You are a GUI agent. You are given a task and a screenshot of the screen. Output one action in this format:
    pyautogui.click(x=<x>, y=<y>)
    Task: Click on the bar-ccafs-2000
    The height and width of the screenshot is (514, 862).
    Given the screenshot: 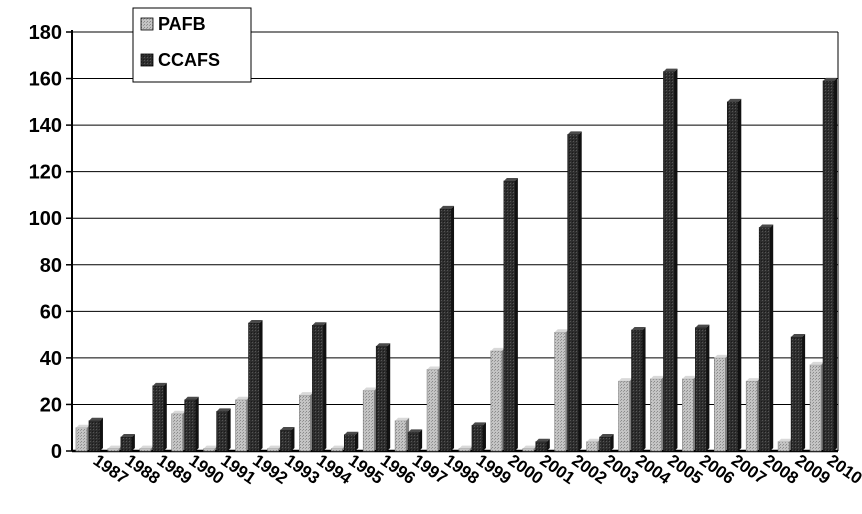 What is the action you would take?
    pyautogui.click(x=510, y=314)
    